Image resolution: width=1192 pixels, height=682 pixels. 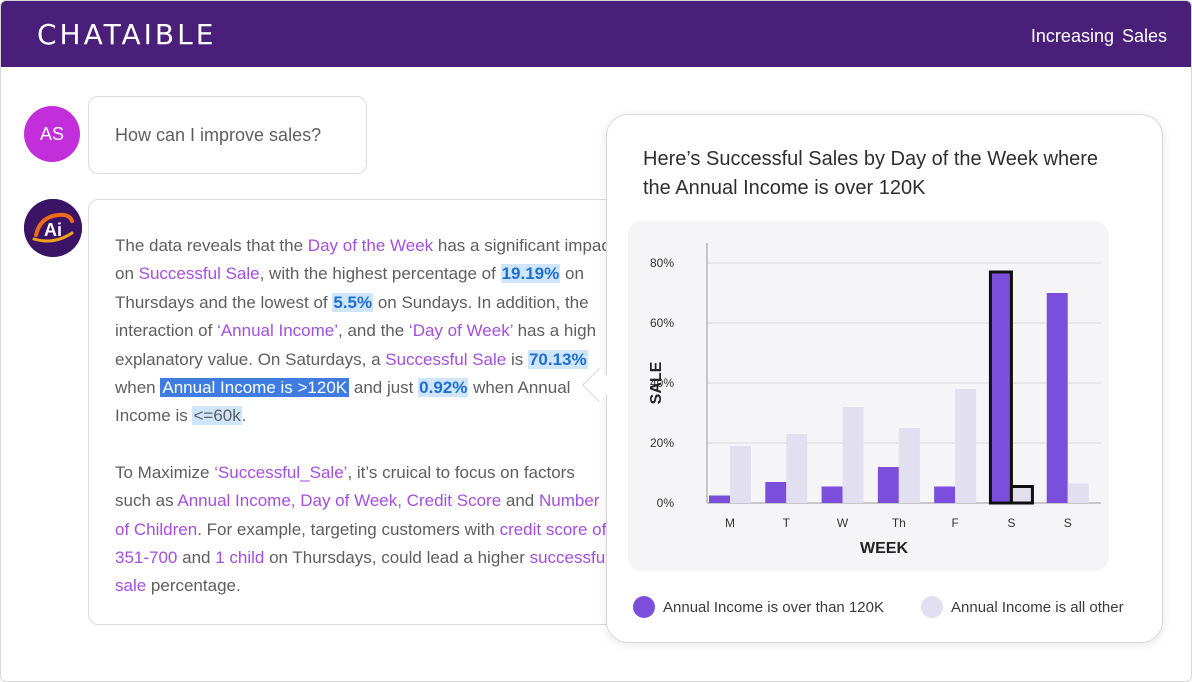 What do you see at coordinates (662, 263) in the screenshot?
I see `y-tick-label: 80%` at bounding box center [662, 263].